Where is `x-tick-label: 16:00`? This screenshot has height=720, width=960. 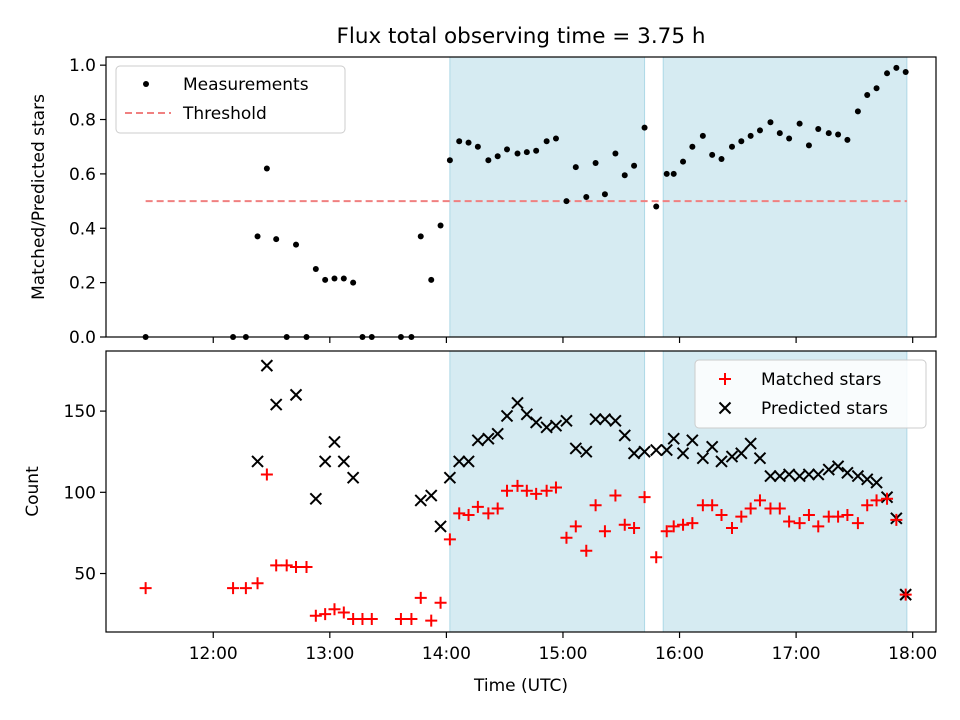
x-tick-label: 16:00 is located at coordinates (679, 654).